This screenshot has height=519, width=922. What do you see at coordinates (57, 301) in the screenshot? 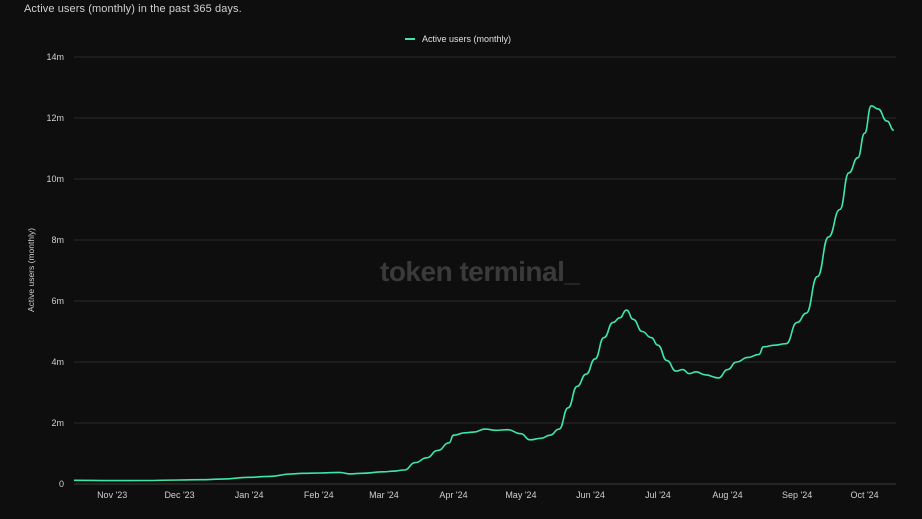
I see `y-tick-label: 6m` at bounding box center [57, 301].